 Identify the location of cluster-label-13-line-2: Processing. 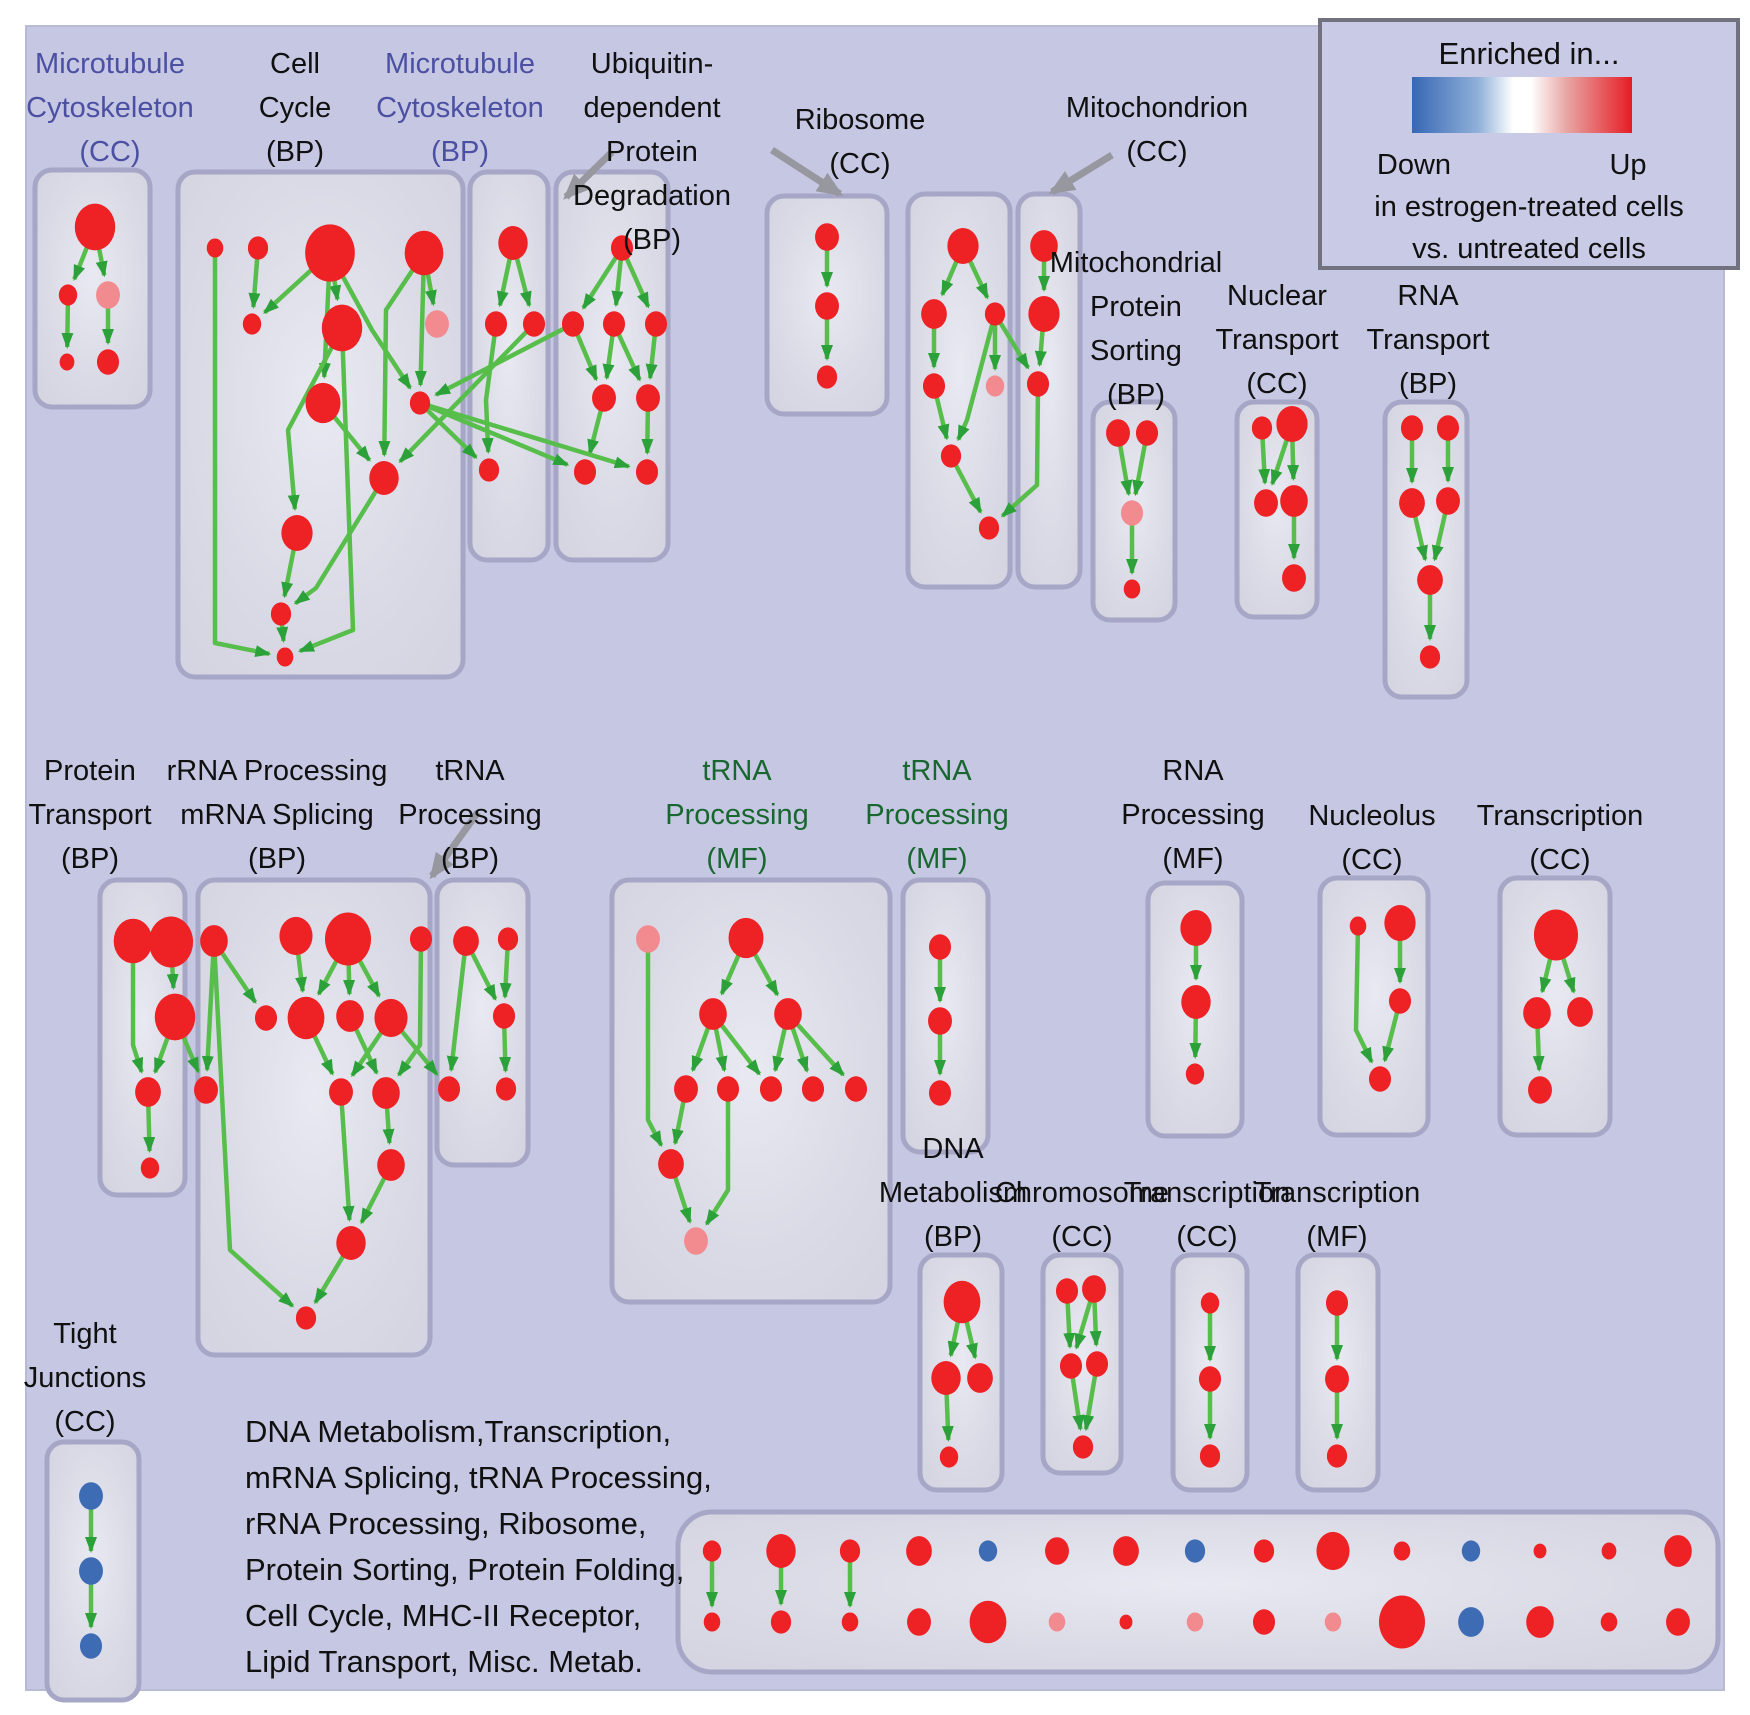
(736, 815).